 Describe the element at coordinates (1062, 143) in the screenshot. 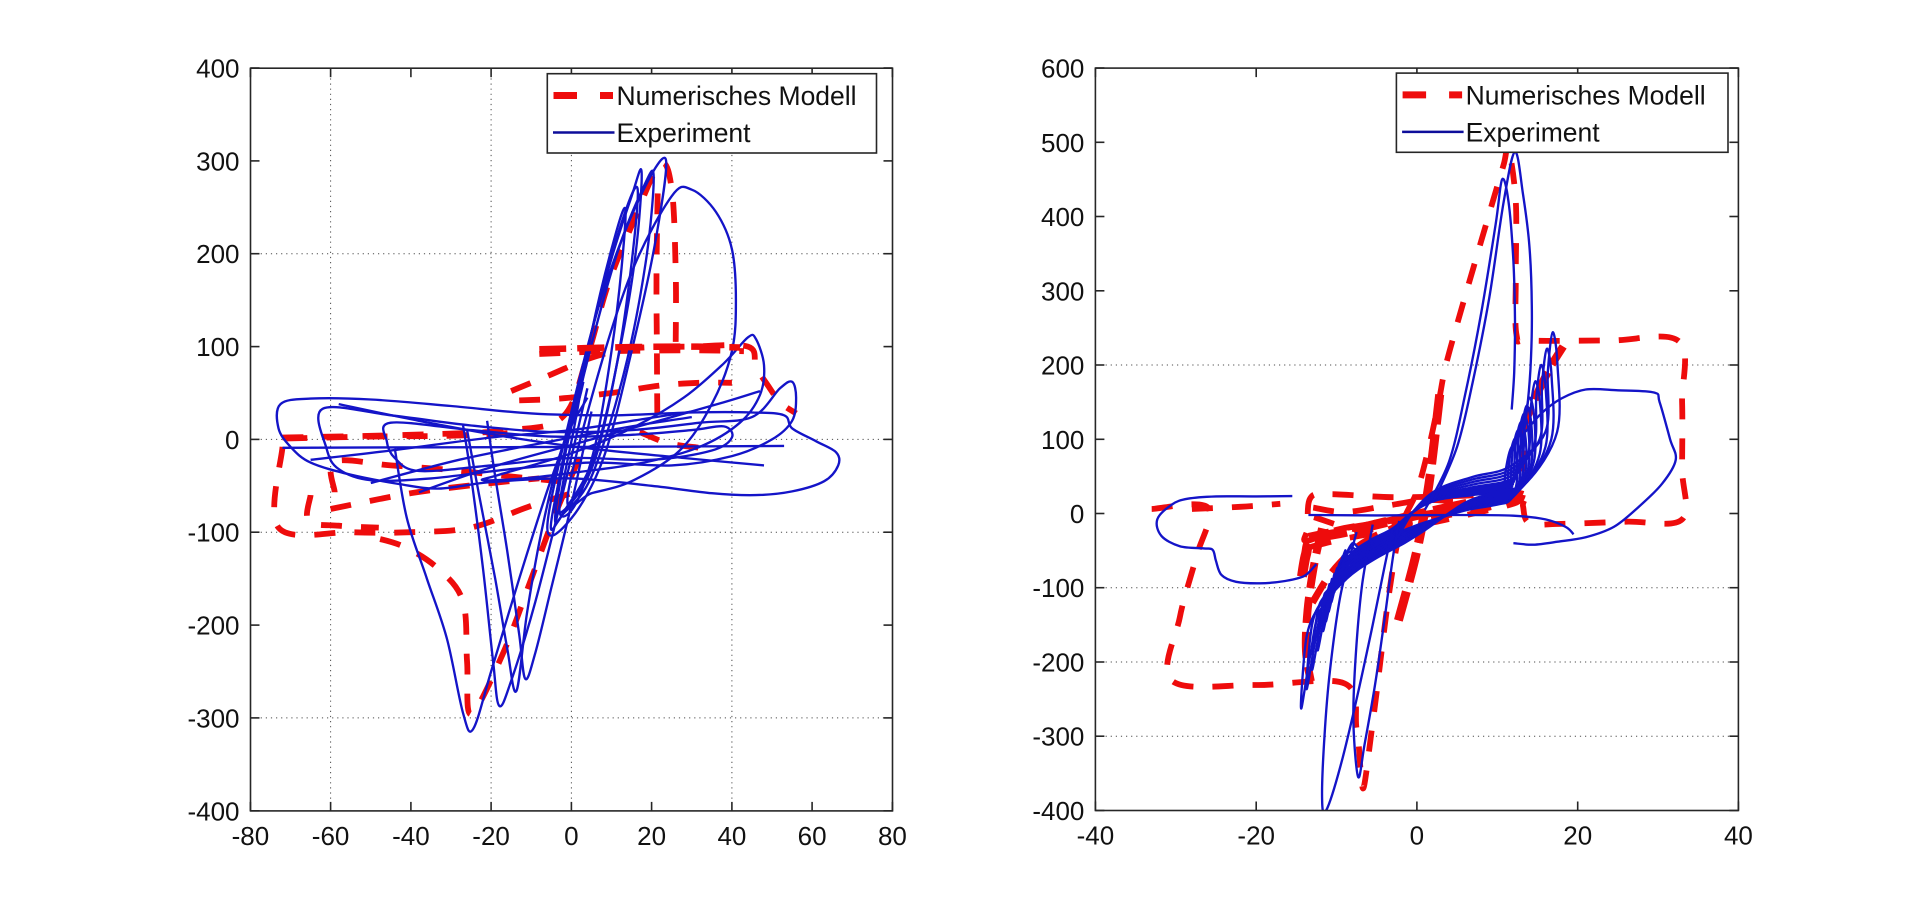

I see `svg-text: 500` at that location.